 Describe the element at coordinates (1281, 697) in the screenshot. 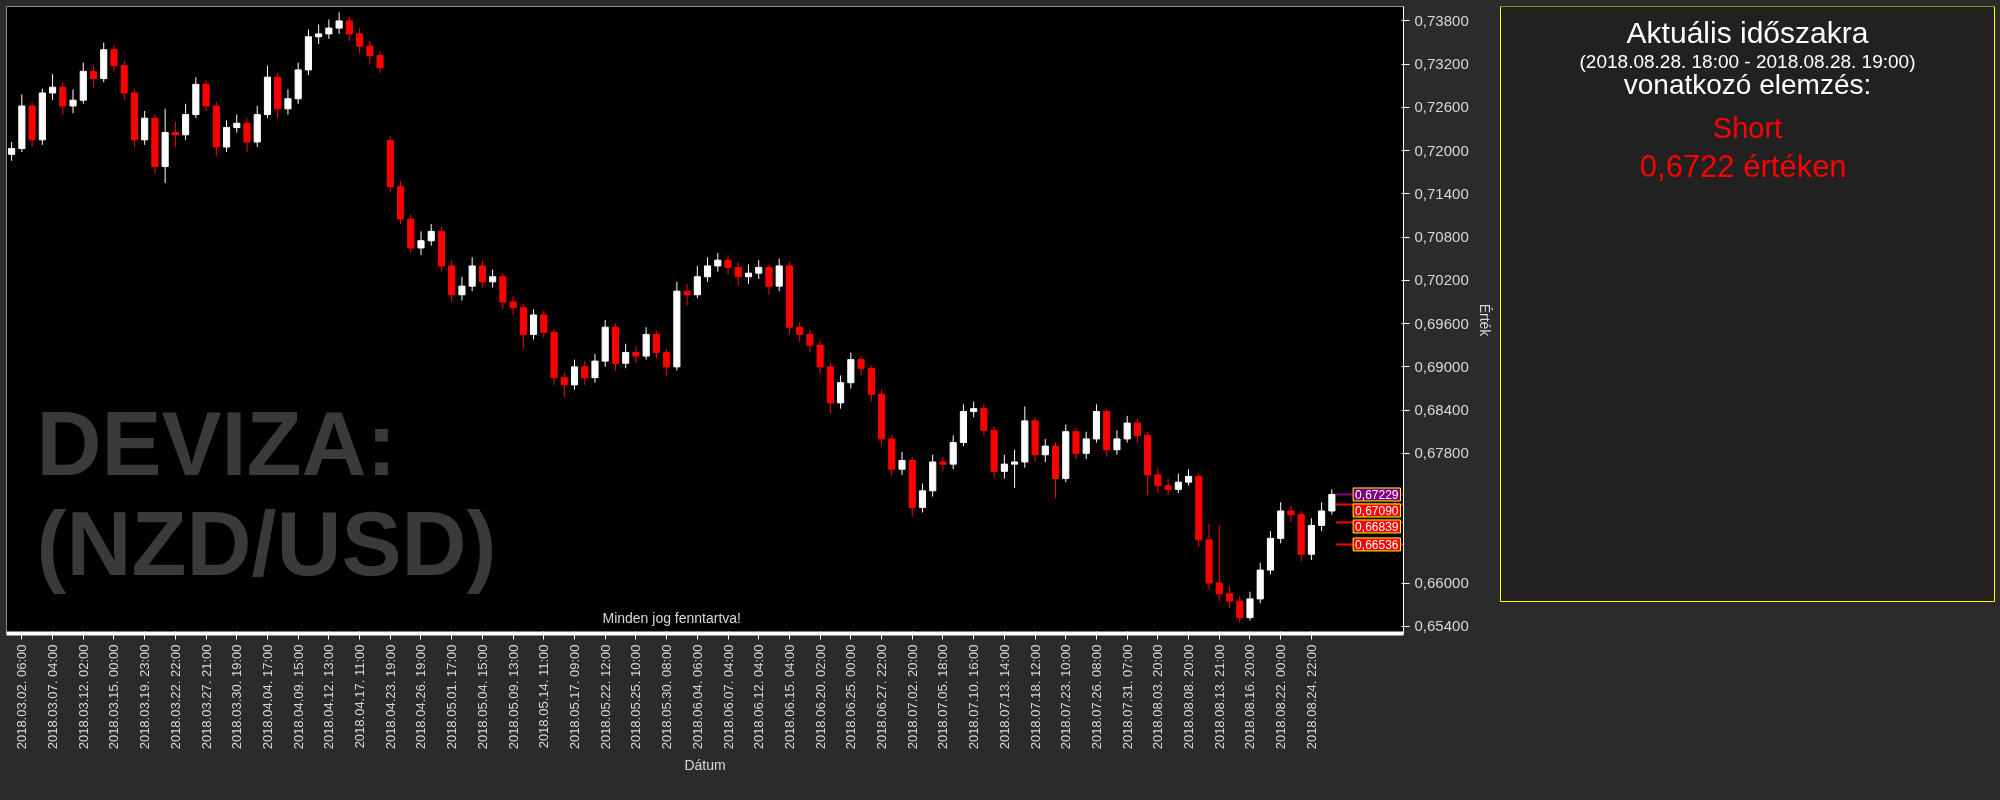

I see `x-tick-label: 2018.08.22. 00:00` at that location.